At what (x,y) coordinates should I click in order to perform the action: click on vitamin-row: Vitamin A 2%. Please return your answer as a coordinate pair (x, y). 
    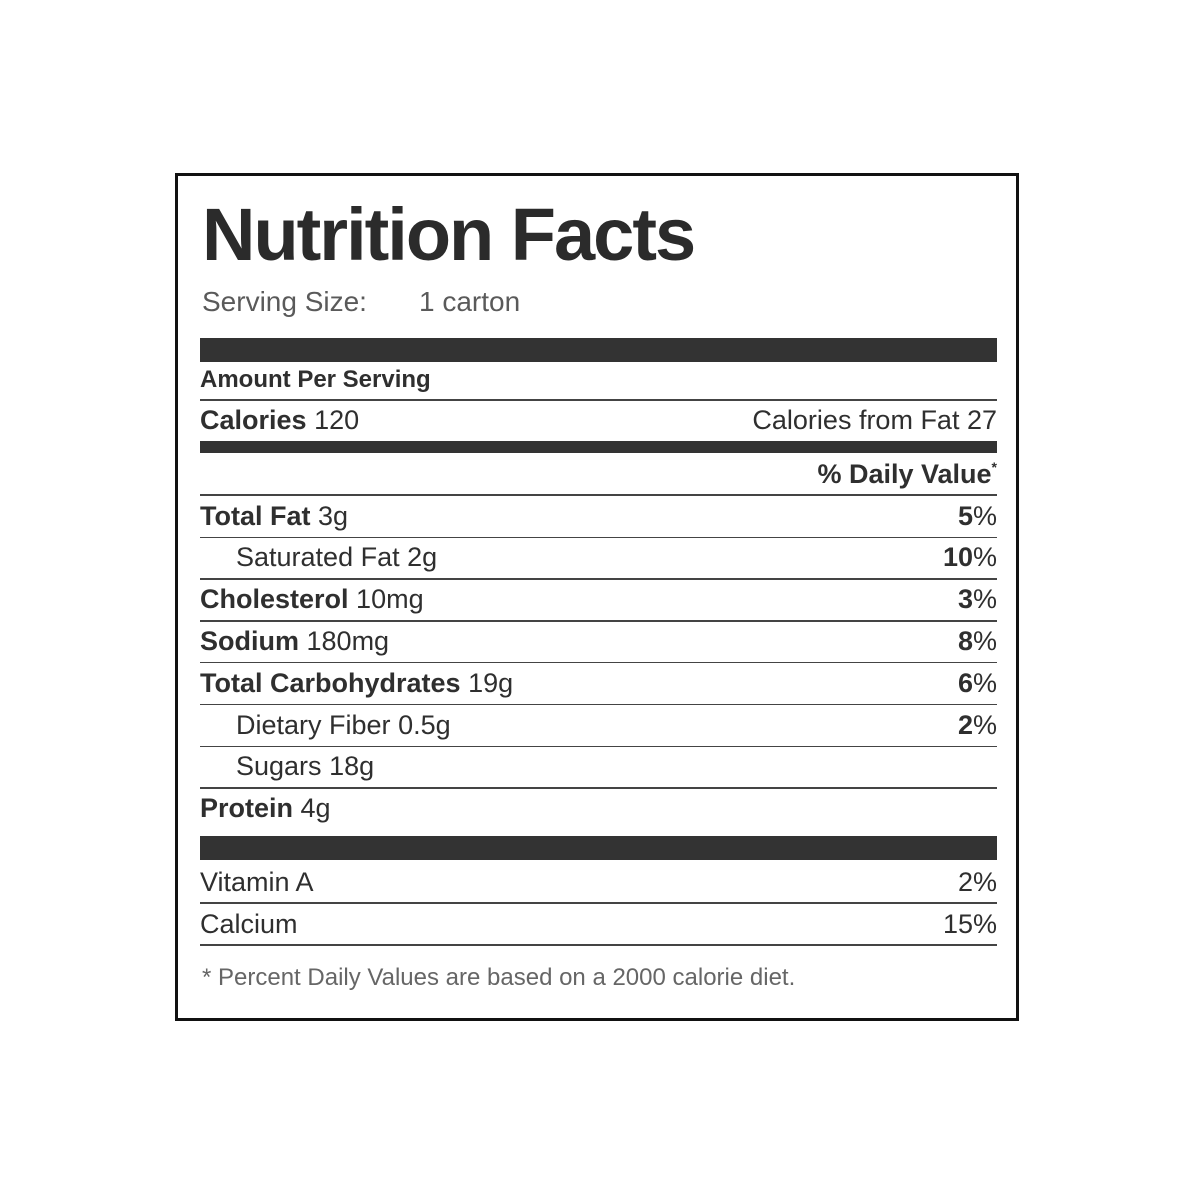
    Looking at the image, I should click on (598, 882).